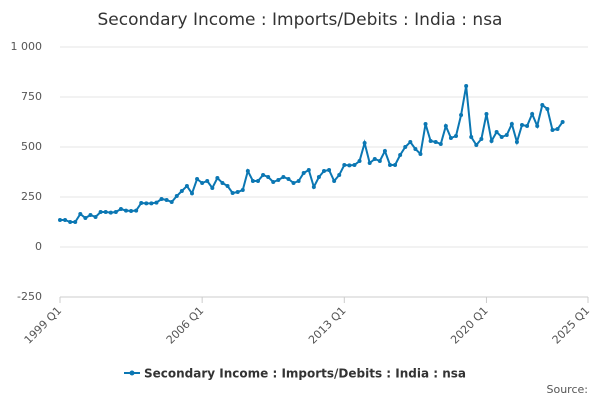 This screenshot has height=400, width=600. Describe the element at coordinates (43, 325) in the screenshot. I see `x-tick-label: 1999 Q1` at that location.